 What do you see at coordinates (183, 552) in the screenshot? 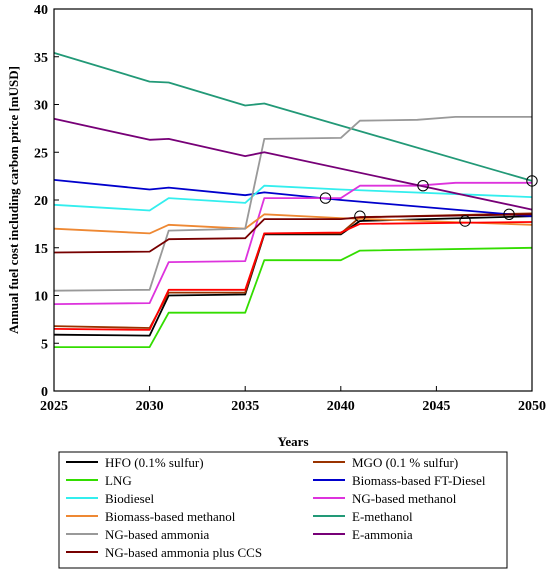
I see `legend-label: NG-based ammonia plus CCS` at bounding box center [183, 552].